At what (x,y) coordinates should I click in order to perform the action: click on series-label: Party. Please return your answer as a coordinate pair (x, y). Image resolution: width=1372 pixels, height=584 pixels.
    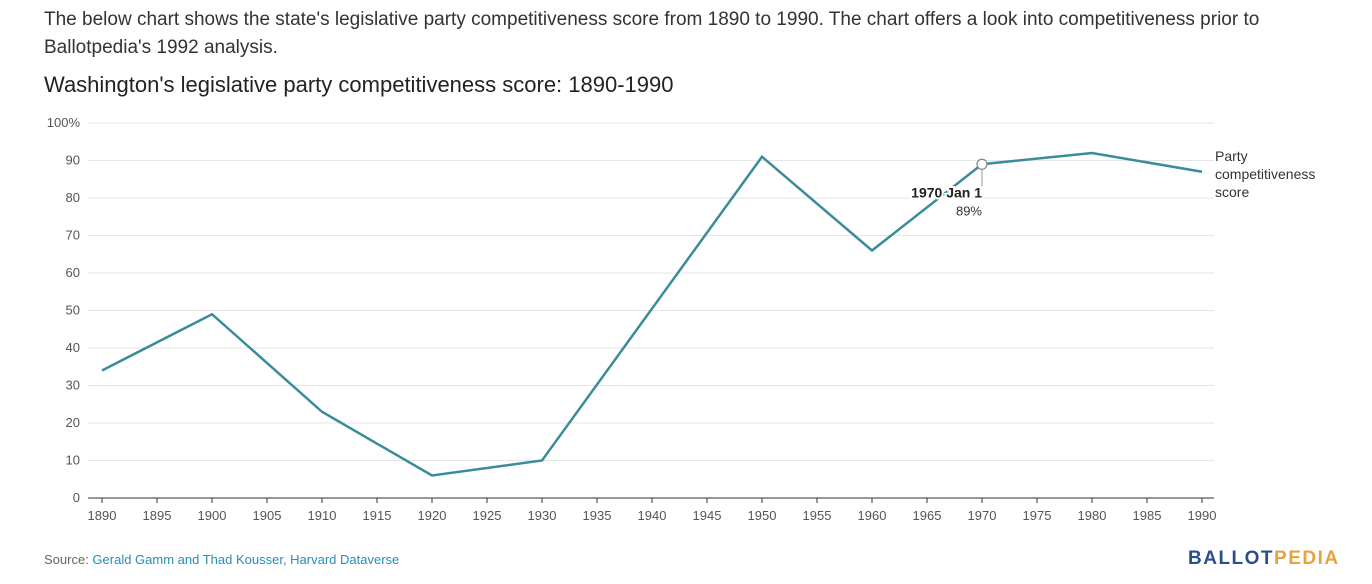
    Looking at the image, I should click on (1231, 156).